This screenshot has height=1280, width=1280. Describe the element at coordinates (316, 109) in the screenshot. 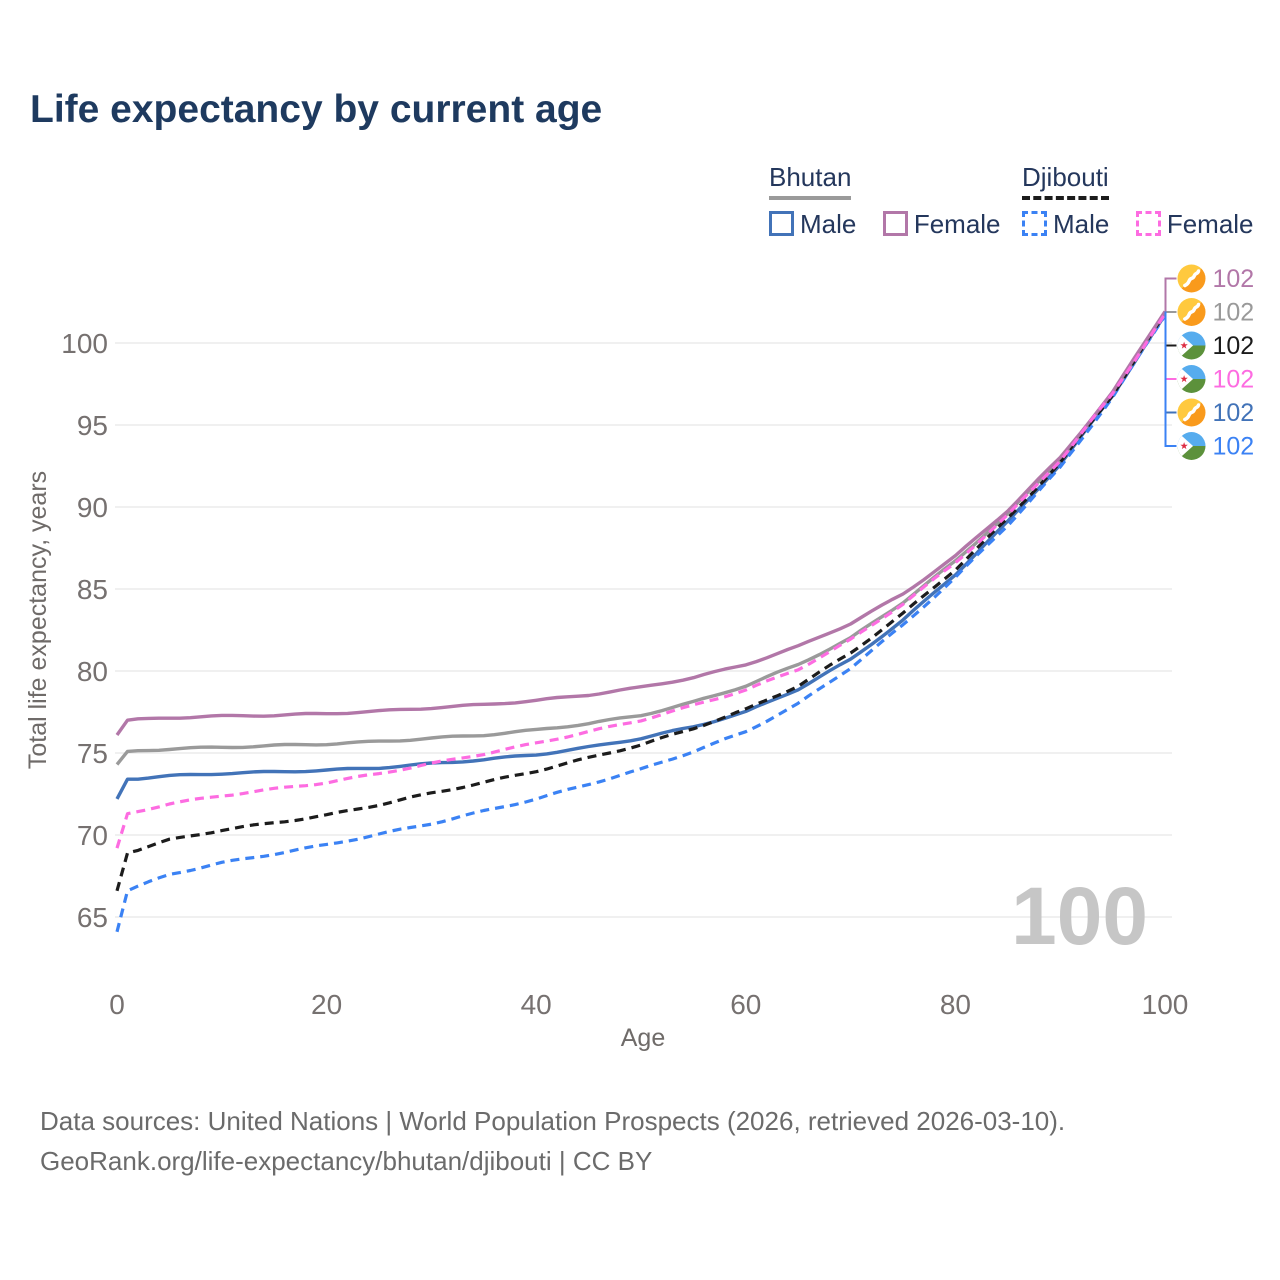

I see `chart-title: Life expectancy by current age` at that location.